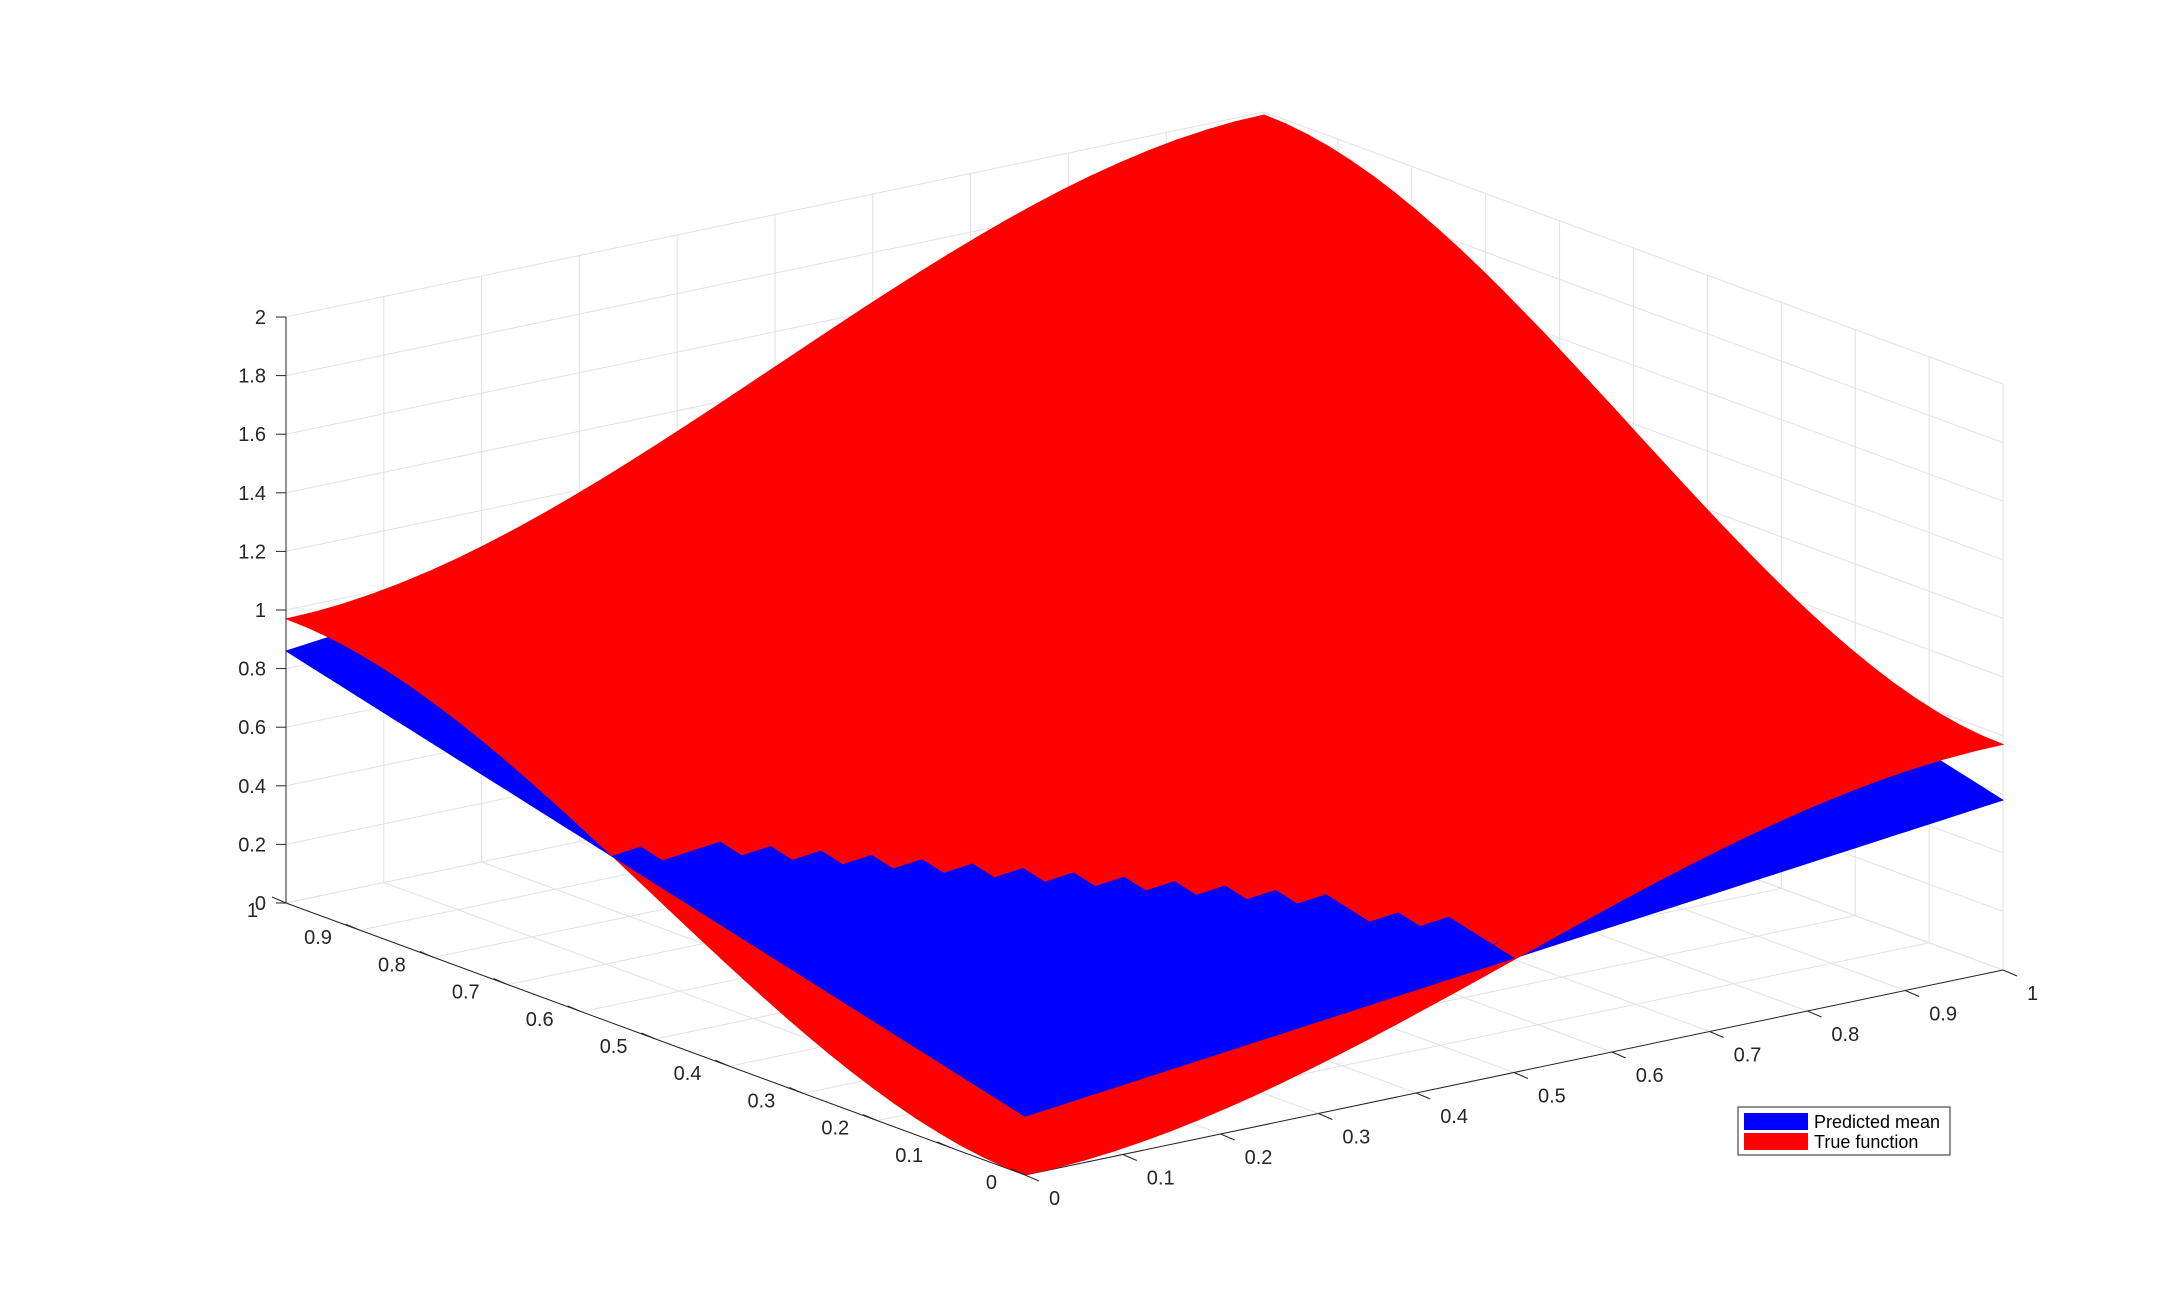 The width and height of the screenshot is (2179, 1313). What do you see at coordinates (252, 728) in the screenshot?
I see `z-tick-label: 0.6` at bounding box center [252, 728].